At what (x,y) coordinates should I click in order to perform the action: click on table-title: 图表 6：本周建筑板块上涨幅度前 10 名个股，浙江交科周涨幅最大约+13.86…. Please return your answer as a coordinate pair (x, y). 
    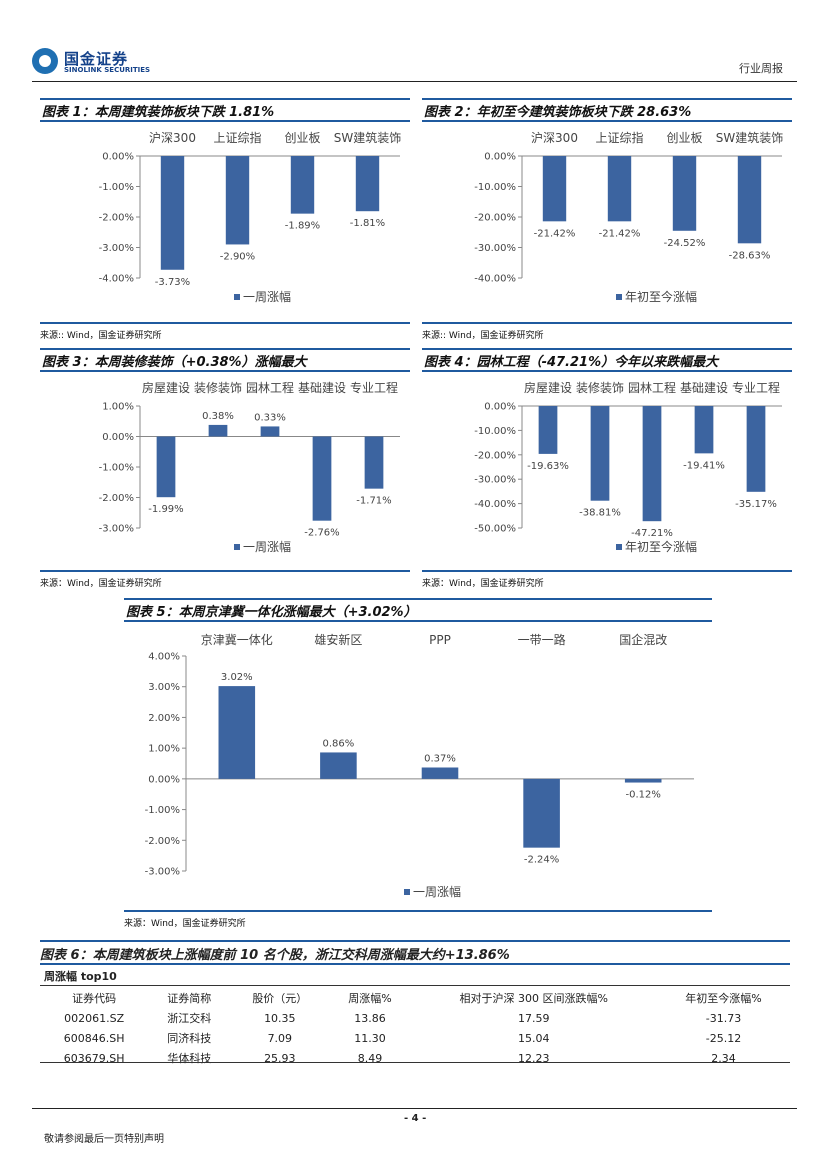
    Looking at the image, I should click on (275, 955).